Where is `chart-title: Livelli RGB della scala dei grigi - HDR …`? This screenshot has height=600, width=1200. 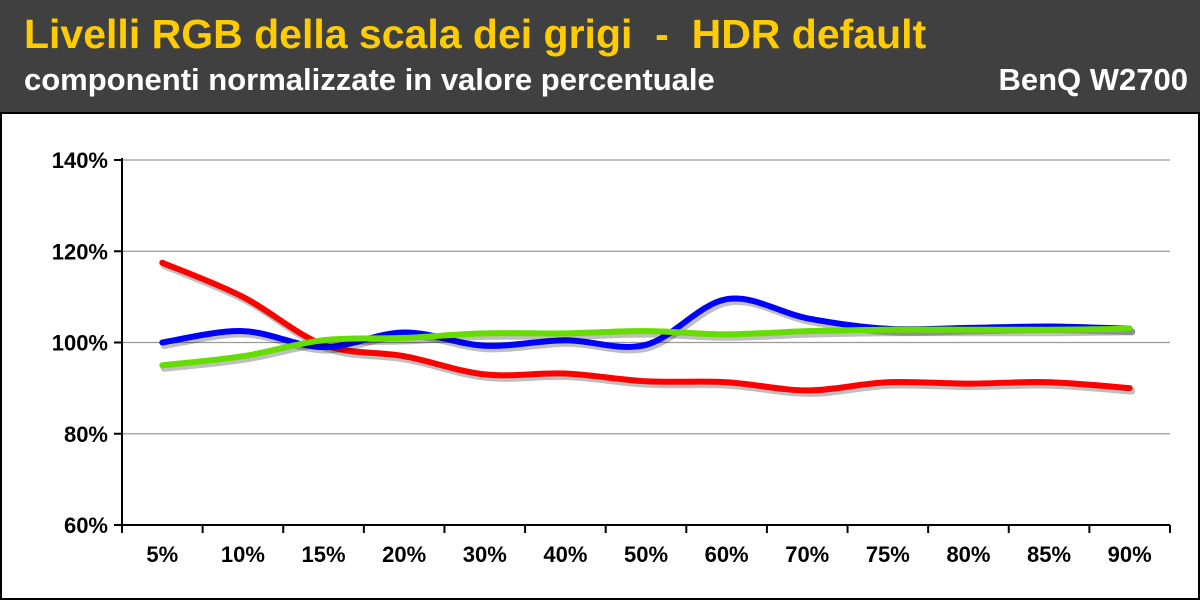
chart-title: Livelli RGB della scala dei grigi - HDR … is located at coordinates (475, 34).